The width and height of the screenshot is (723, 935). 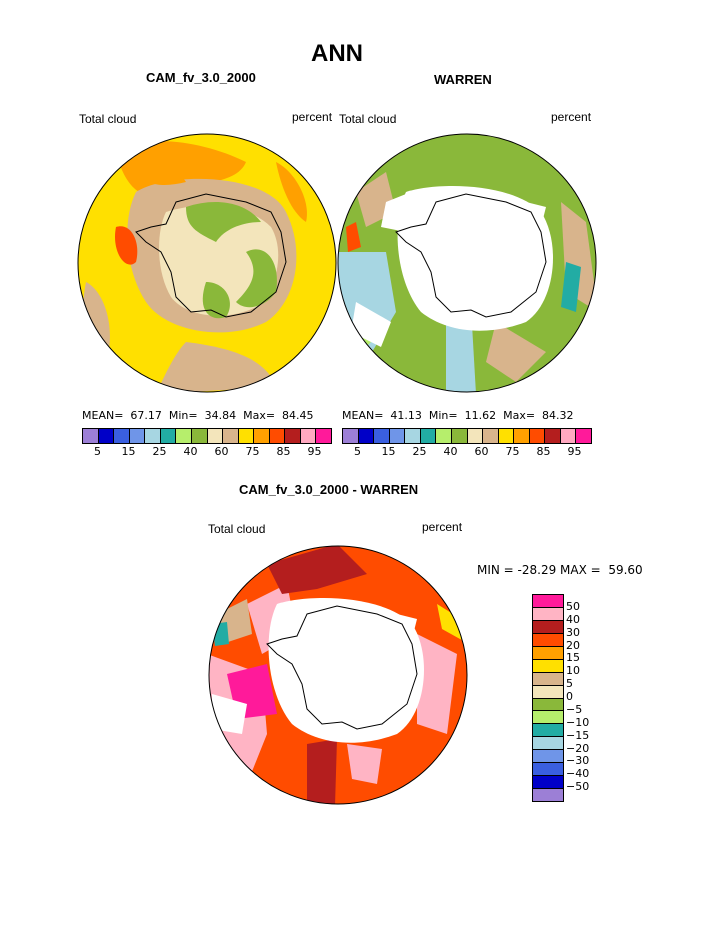 What do you see at coordinates (573, 645) in the screenshot?
I see `diff-colorbar-label: 20` at bounding box center [573, 645].